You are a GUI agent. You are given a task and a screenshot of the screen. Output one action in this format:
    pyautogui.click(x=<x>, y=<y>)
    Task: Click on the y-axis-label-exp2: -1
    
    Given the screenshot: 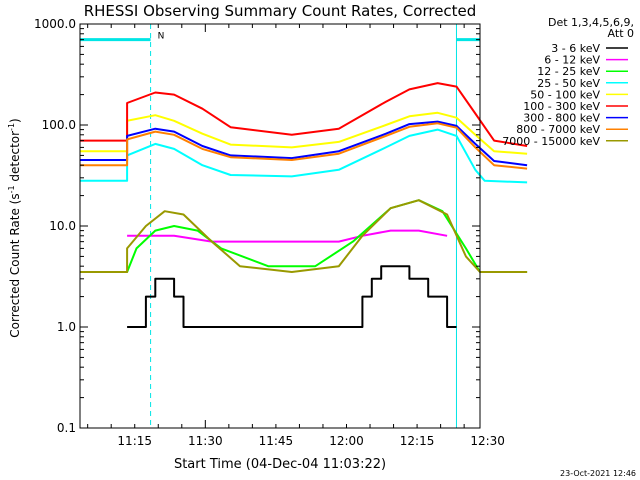 What is the action you would take?
    pyautogui.click(x=11, y=127)
    